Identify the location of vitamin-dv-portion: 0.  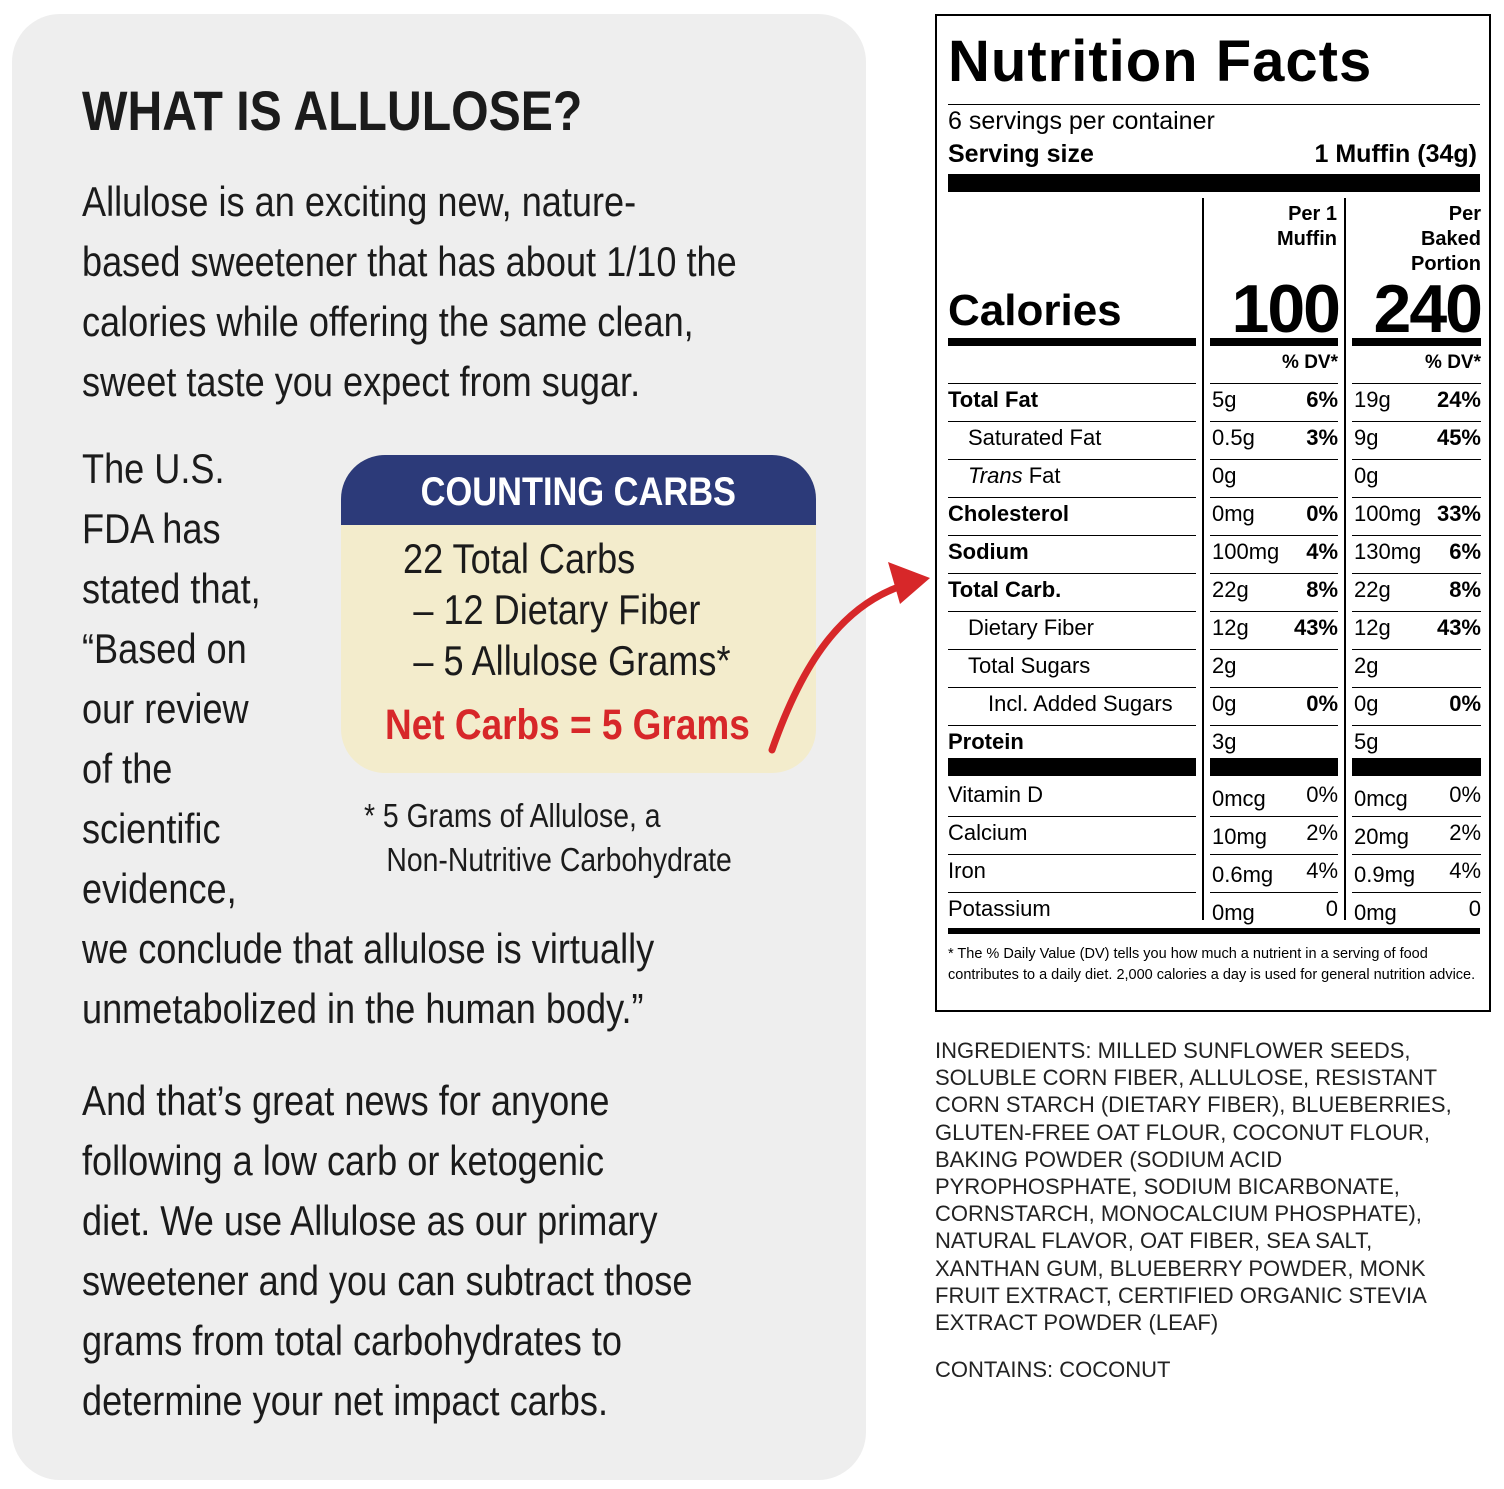
(1474, 908).